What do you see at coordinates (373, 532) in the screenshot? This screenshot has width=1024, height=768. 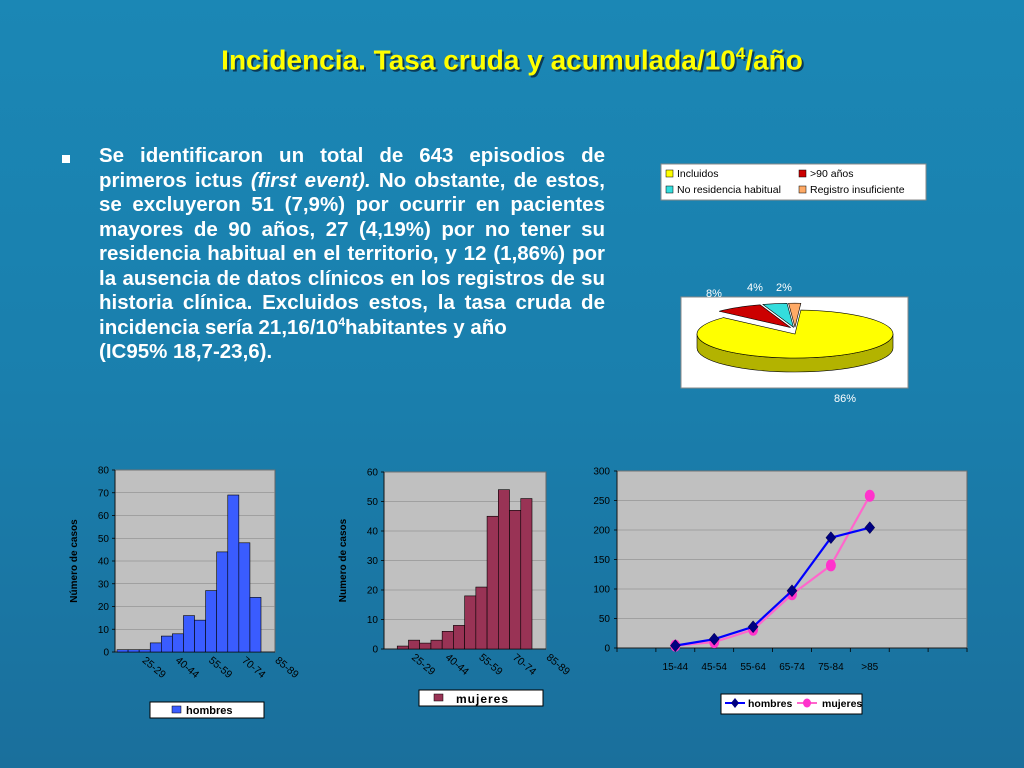 I see `mujeres-chart-ytick-label: 40` at bounding box center [373, 532].